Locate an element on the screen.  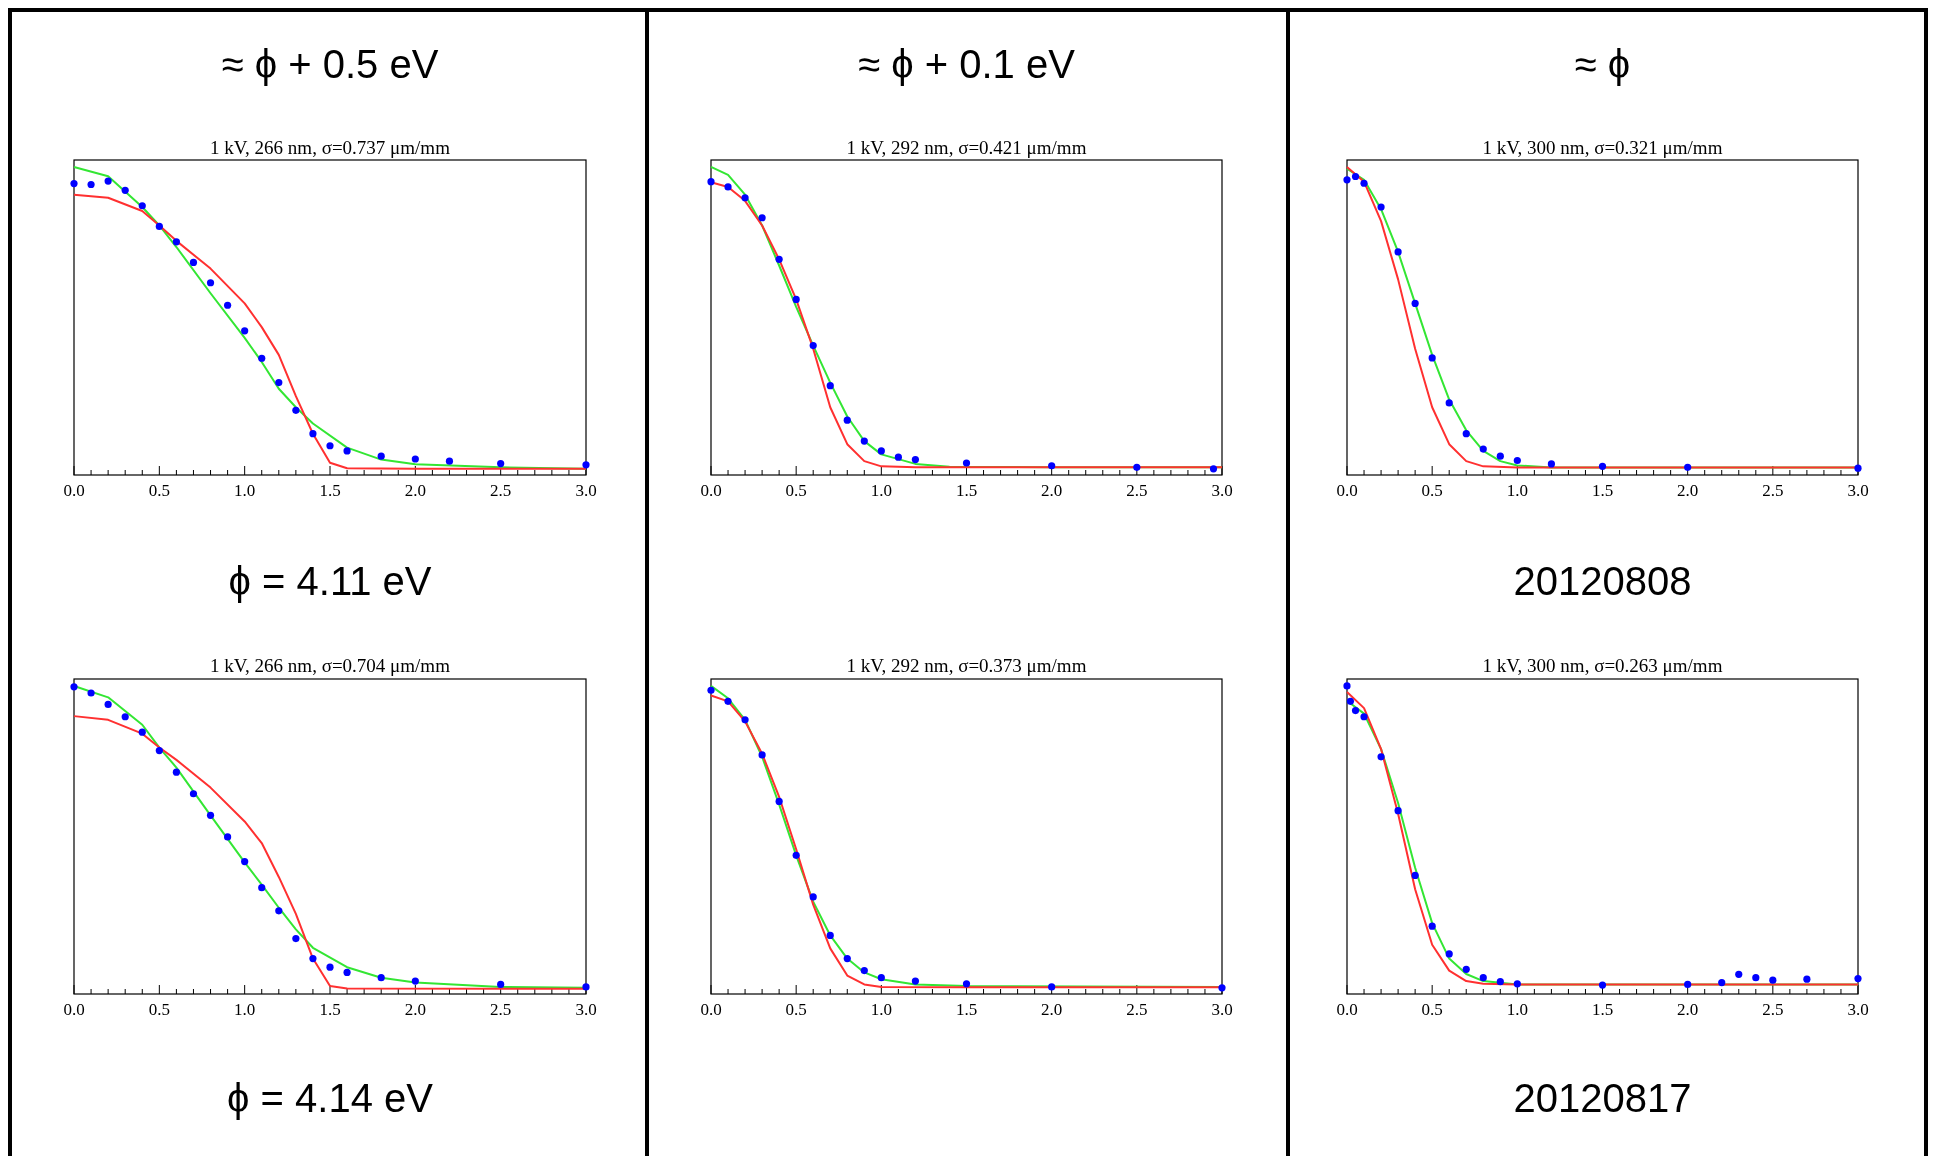
chart-title: 1 kV, 266 nm, σ=0.737 μm/mm is located at coordinates (330, 147).